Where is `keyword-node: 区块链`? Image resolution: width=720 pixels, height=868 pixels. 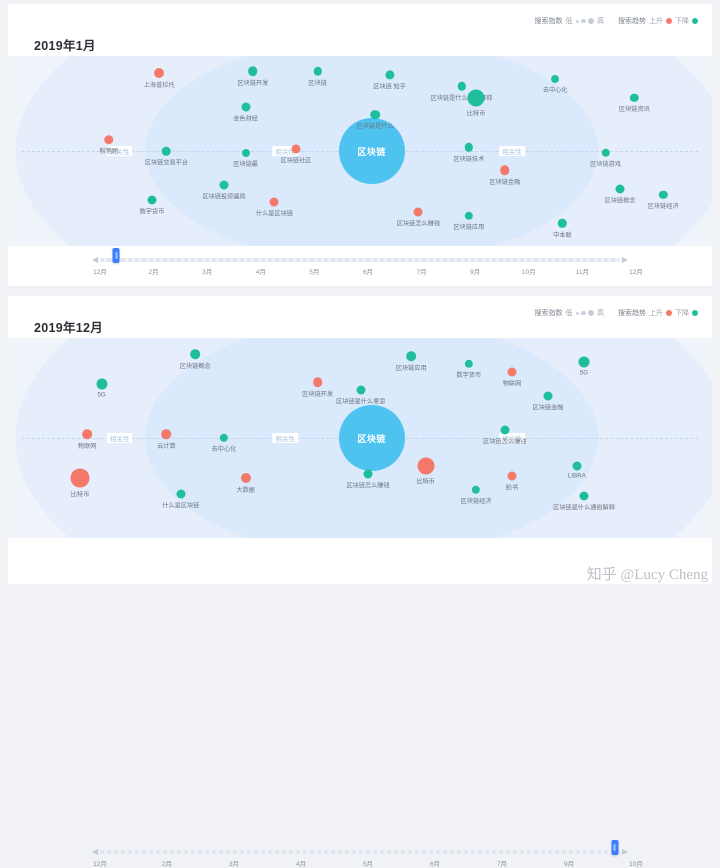
keyword-node: 区块链 is located at coordinates (317, 76).